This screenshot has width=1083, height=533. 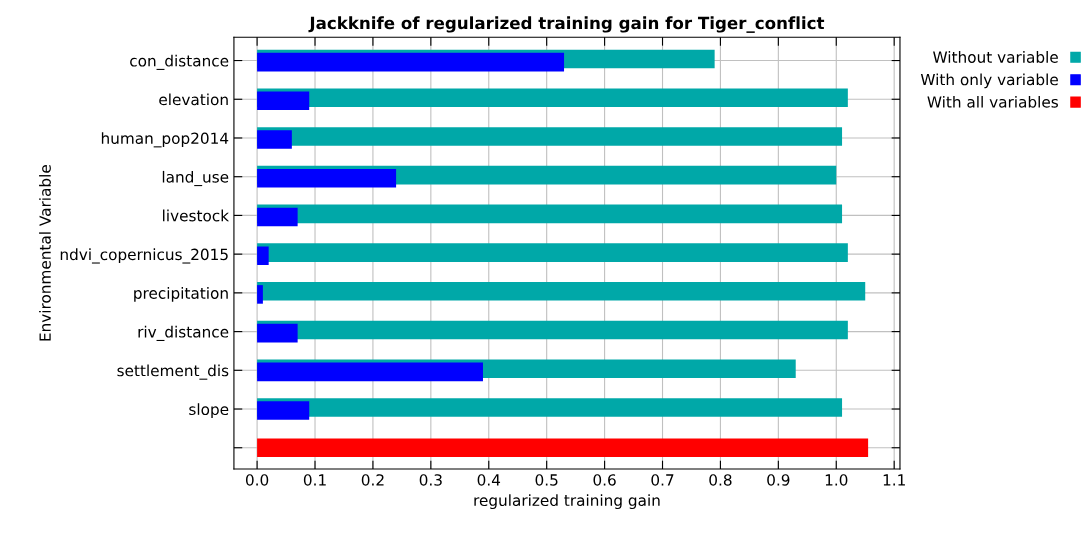 What do you see at coordinates (894, 480) in the screenshot?
I see `x-tick-label: 1.1` at bounding box center [894, 480].